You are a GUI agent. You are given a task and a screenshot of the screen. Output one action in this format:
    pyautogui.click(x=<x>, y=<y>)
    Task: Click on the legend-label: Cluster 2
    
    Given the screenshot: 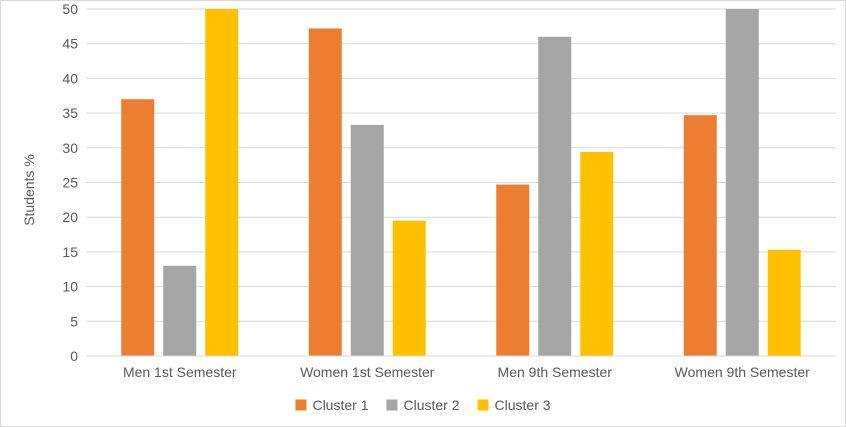 What is the action you would take?
    pyautogui.click(x=431, y=405)
    